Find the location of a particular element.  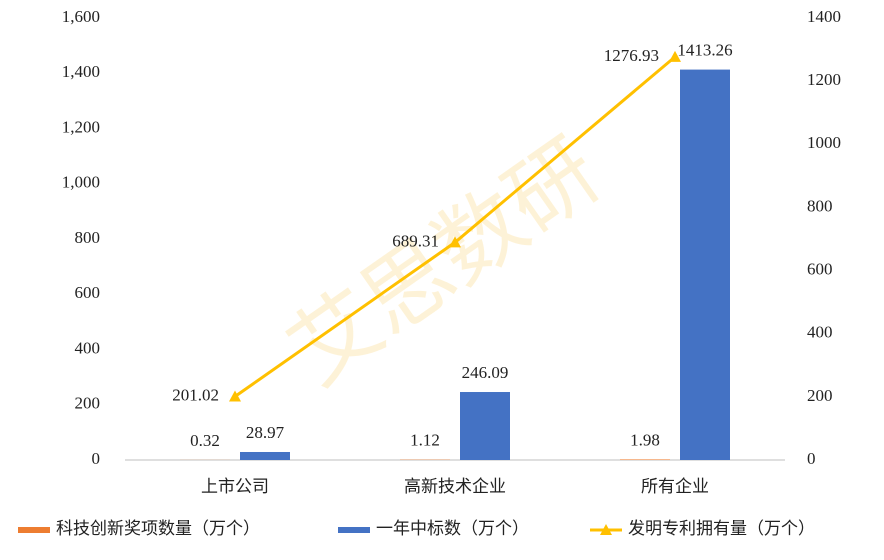

y2-tick-label: 0 is located at coordinates (811, 458).